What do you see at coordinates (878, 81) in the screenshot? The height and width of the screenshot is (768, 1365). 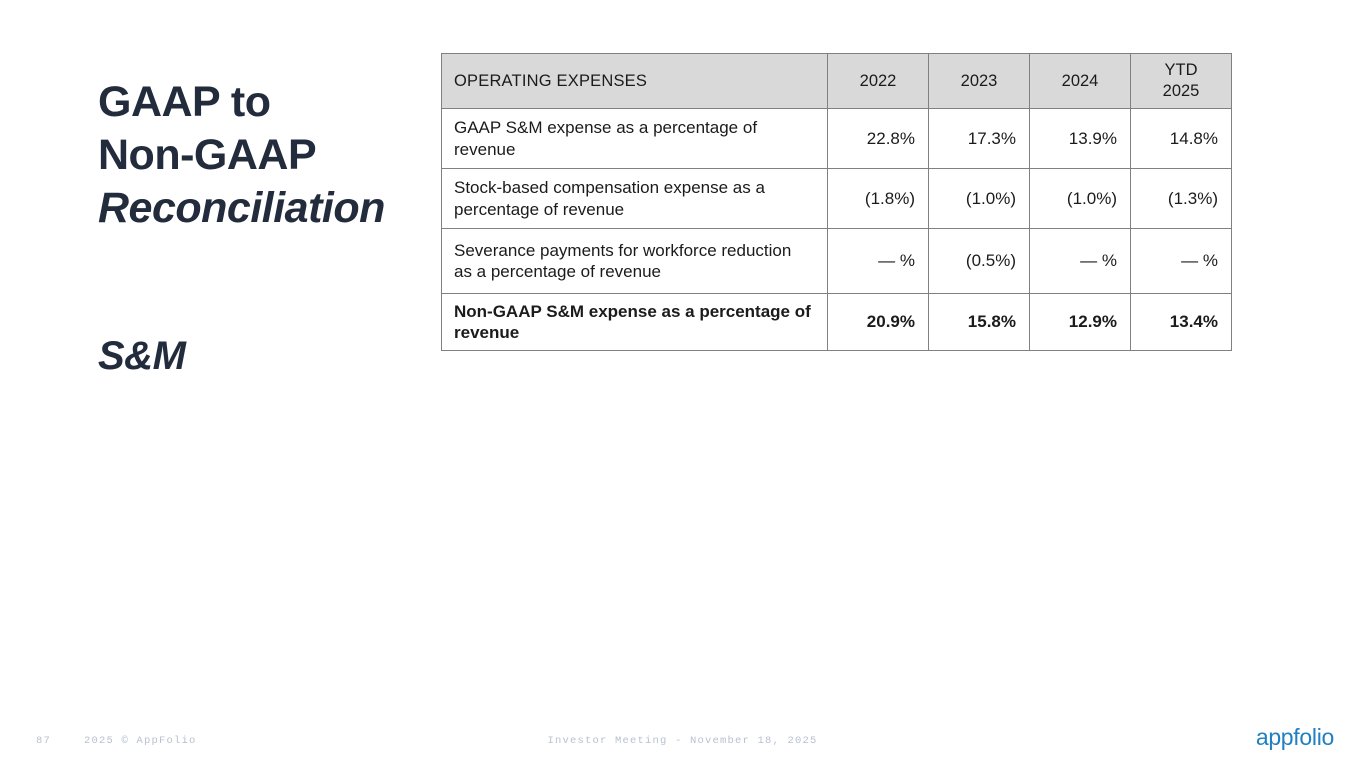 I see `header-2022: 2022` at bounding box center [878, 81].